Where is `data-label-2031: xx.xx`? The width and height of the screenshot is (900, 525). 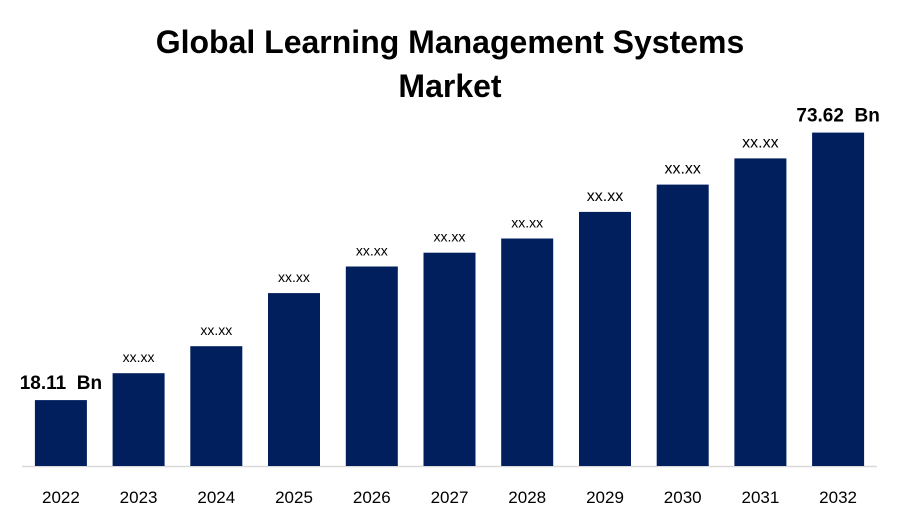
data-label-2031: xx.xx is located at coordinates (760, 142).